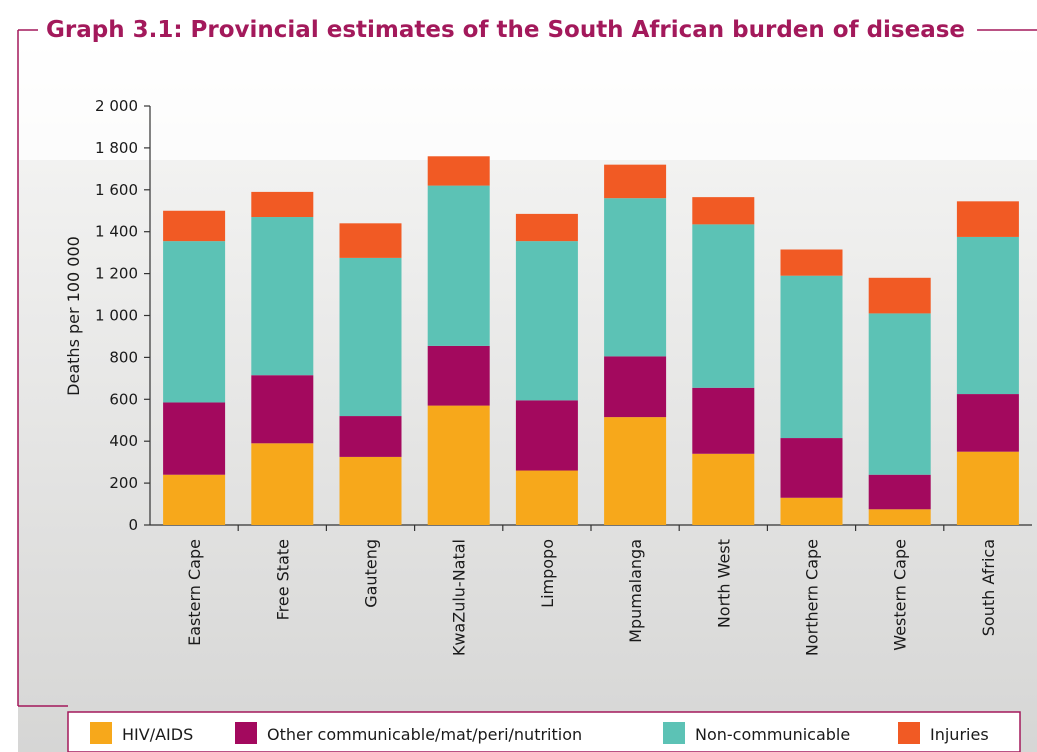  I want to click on y-tick-label: 1 600, so click(116, 190).